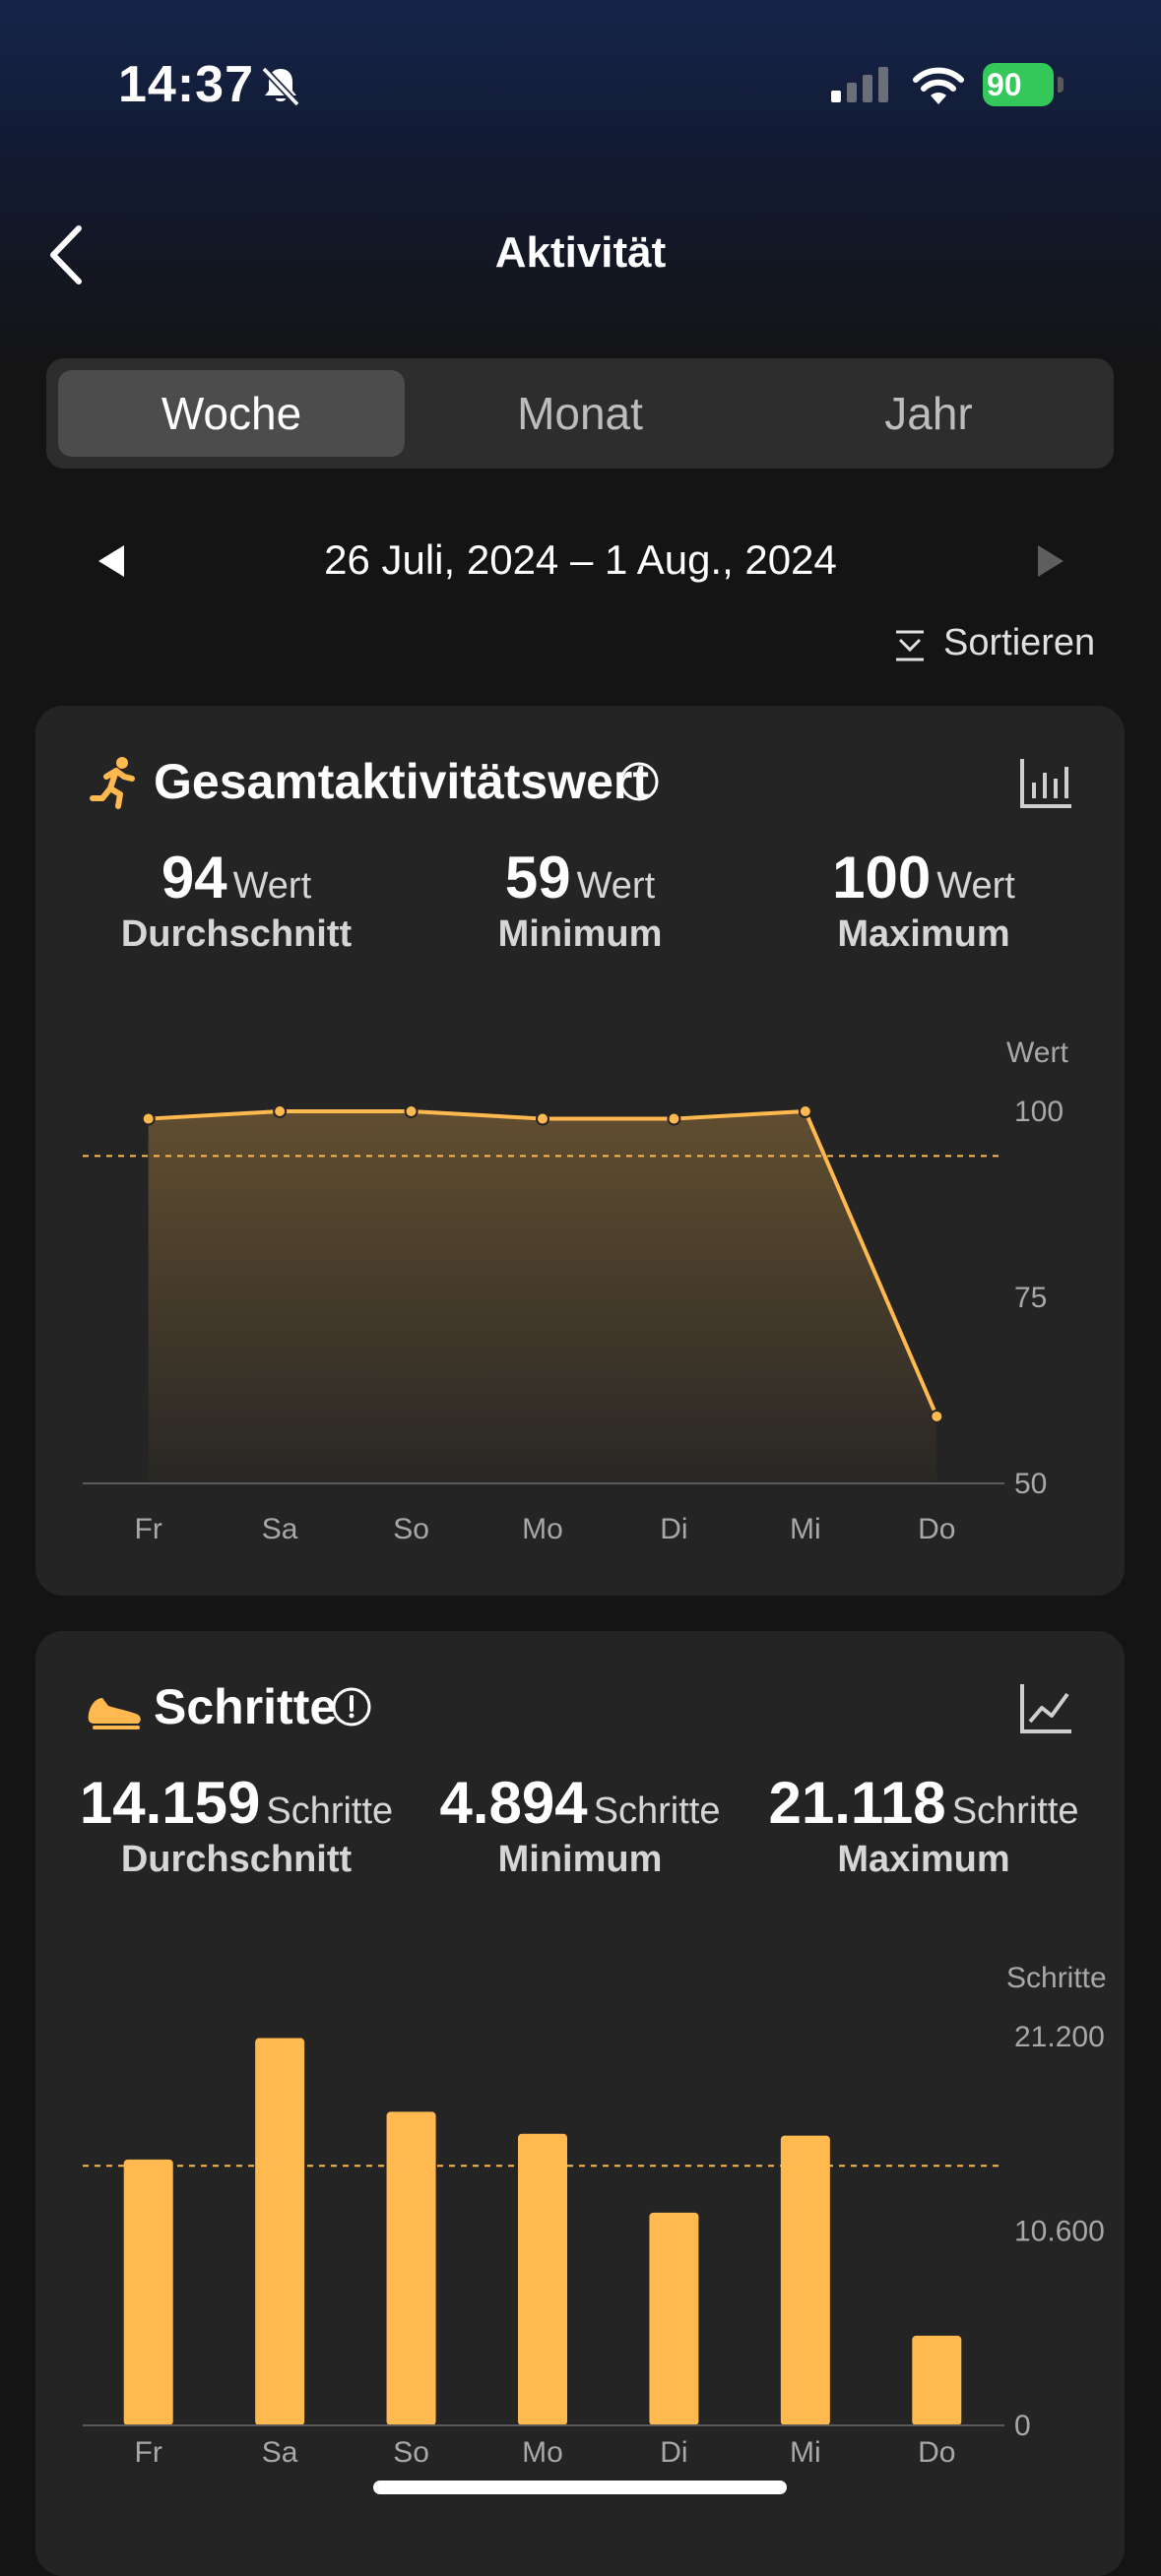 The width and height of the screenshot is (1161, 2576). Describe the element at coordinates (402, 782) in the screenshot. I see `card-title: Gesamtaktivitätswert` at that location.